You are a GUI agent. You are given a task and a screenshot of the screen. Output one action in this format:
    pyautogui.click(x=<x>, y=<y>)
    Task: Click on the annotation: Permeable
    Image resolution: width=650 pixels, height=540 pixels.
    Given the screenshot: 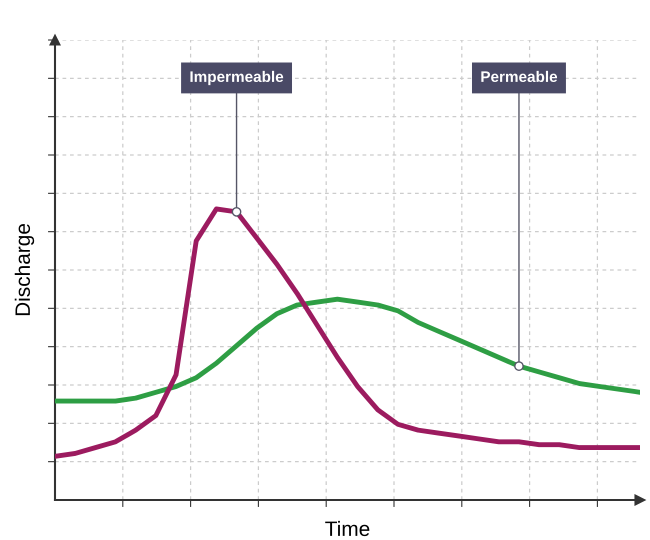 What is the action you would take?
    pyautogui.click(x=519, y=76)
    